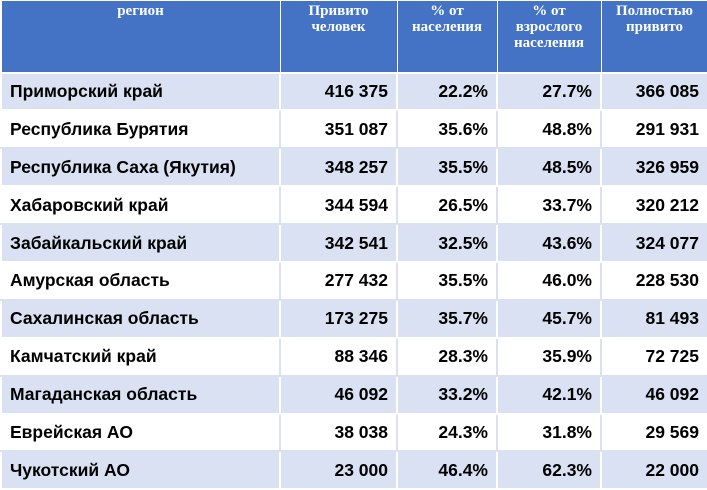 The width and height of the screenshot is (707, 490). I want to click on pct-population-cell: 33.2%, so click(447, 394).